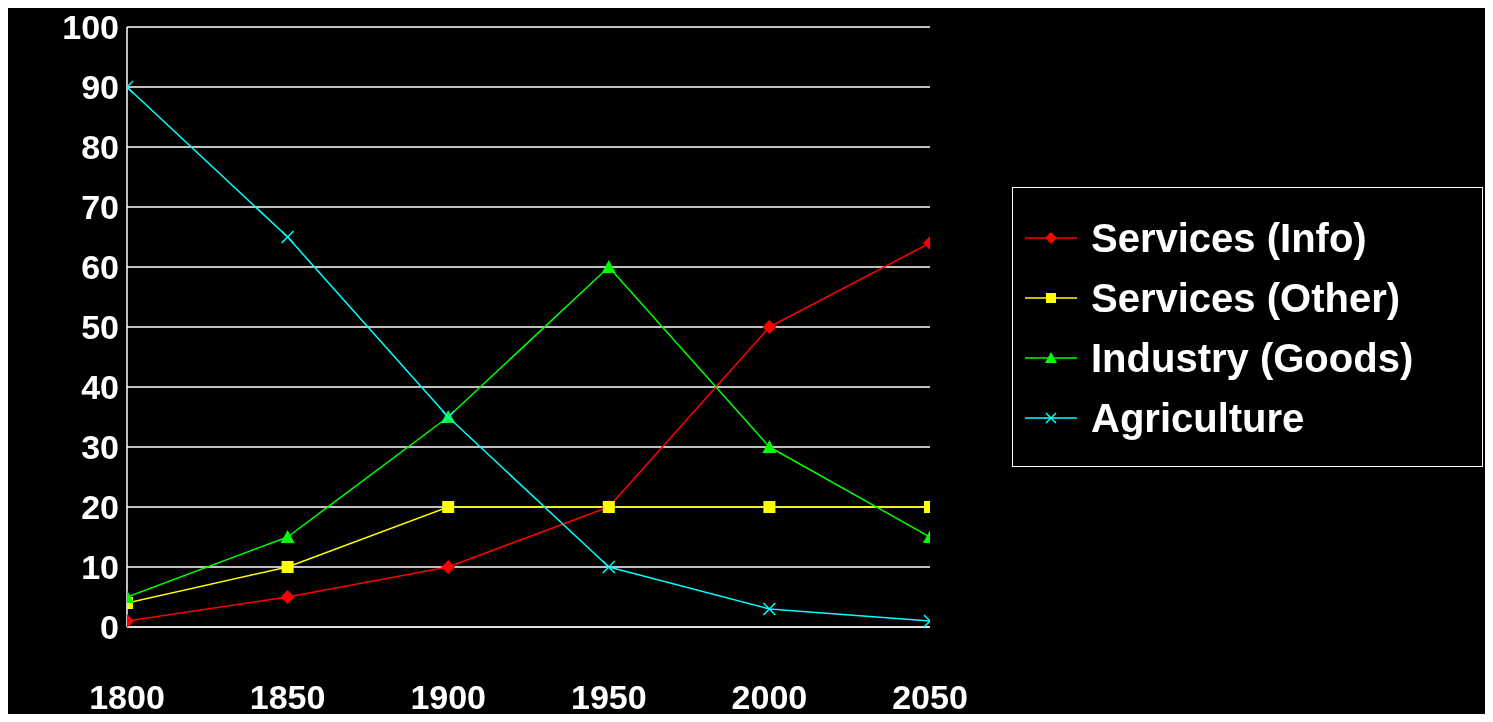  I want to click on legend-label: Services (Info), so click(1229, 238).